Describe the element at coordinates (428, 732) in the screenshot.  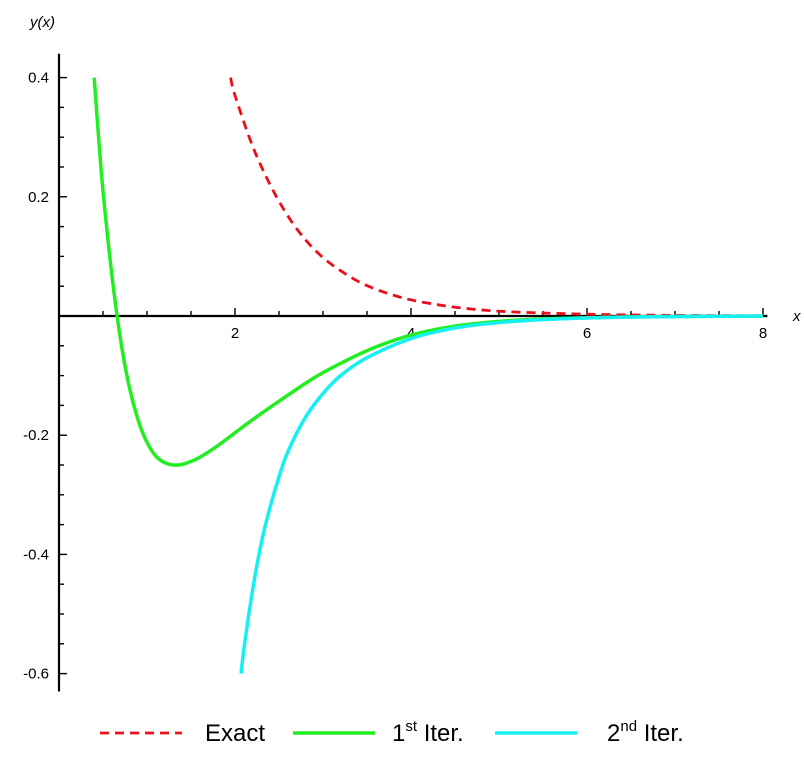
I see `legend-label-first-iter: 1st Iter.` at that location.